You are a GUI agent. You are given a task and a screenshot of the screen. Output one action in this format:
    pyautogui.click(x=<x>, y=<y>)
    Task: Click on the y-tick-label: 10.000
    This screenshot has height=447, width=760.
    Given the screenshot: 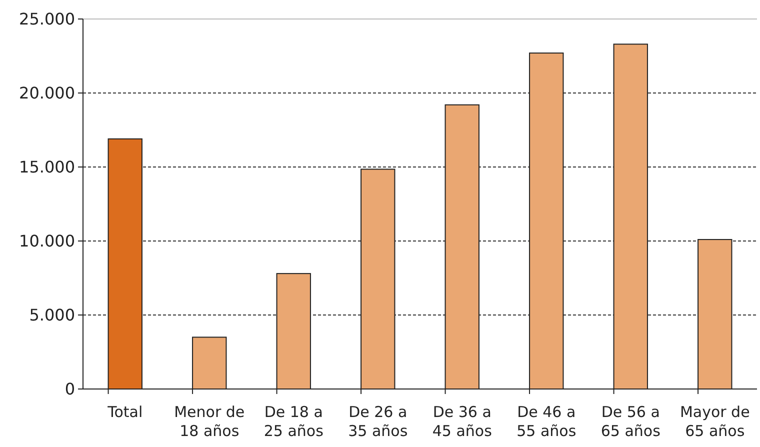 What is the action you would take?
    pyautogui.click(x=47, y=241)
    